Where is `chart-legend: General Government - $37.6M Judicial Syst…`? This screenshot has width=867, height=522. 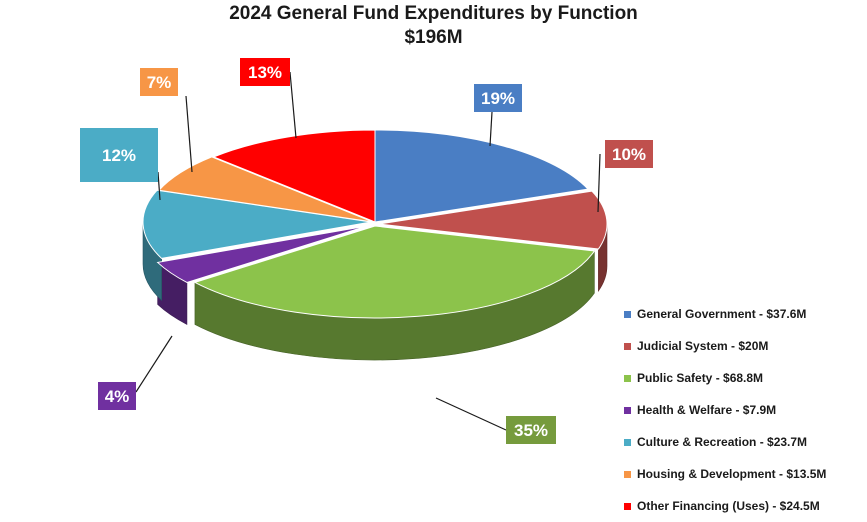 chart-legend: General Government - $37.6M Judicial Syst… is located at coordinates (725, 410).